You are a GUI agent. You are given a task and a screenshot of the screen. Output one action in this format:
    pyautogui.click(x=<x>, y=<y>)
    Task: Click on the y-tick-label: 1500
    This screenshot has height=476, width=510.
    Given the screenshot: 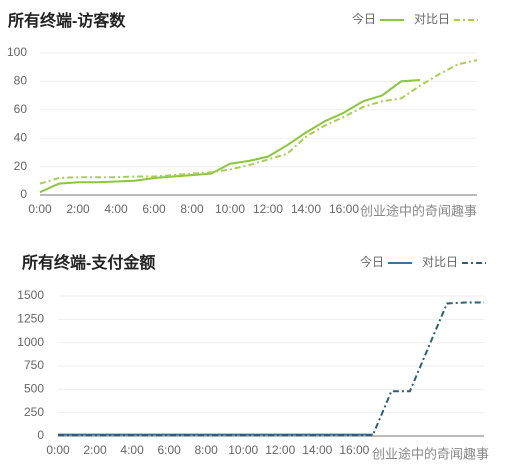 What is the action you would take?
    pyautogui.click(x=30, y=295)
    